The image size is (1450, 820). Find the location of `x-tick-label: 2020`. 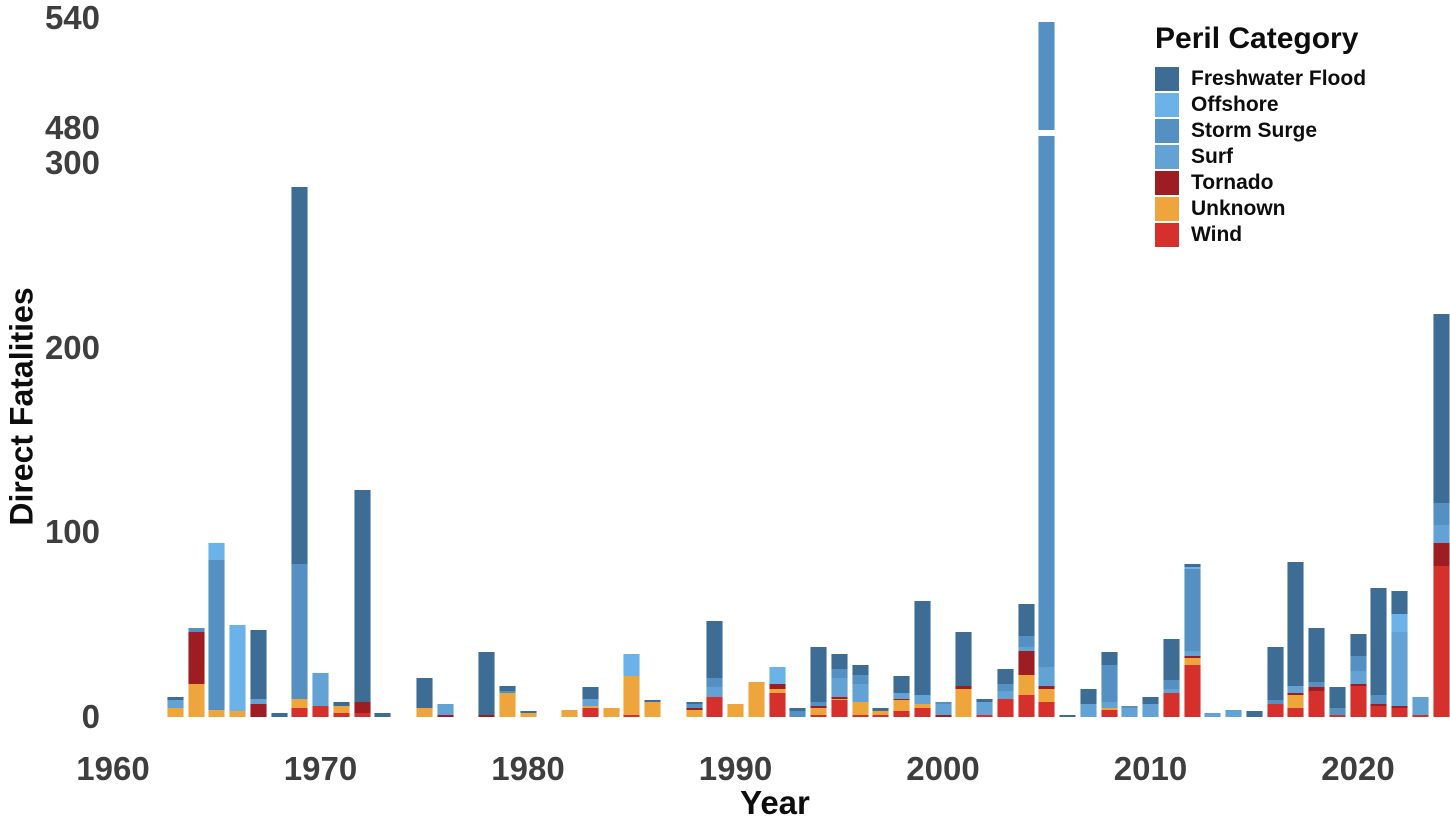

x-tick-label: 2020 is located at coordinates (1358, 768).